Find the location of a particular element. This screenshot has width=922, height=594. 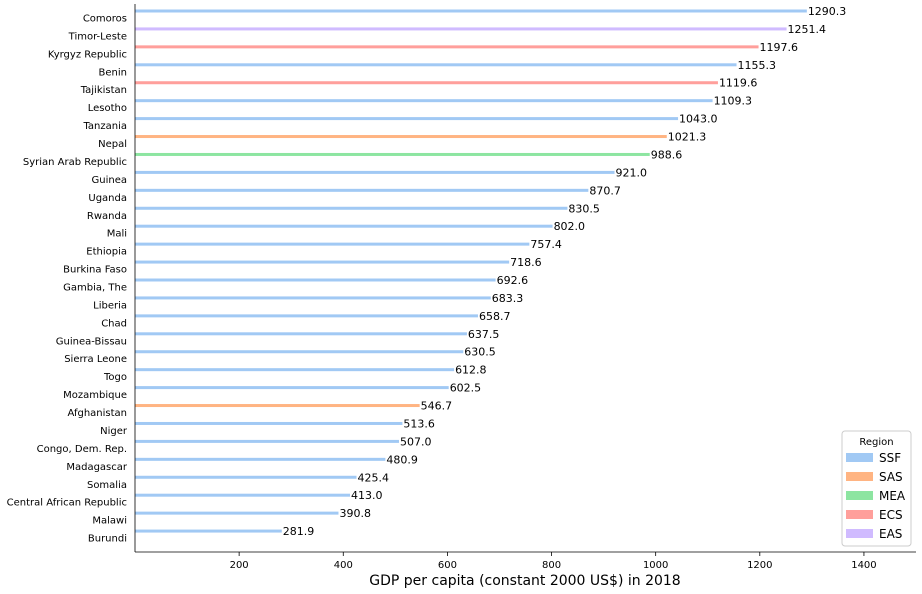

value-label: 683.3 is located at coordinates (508, 298).